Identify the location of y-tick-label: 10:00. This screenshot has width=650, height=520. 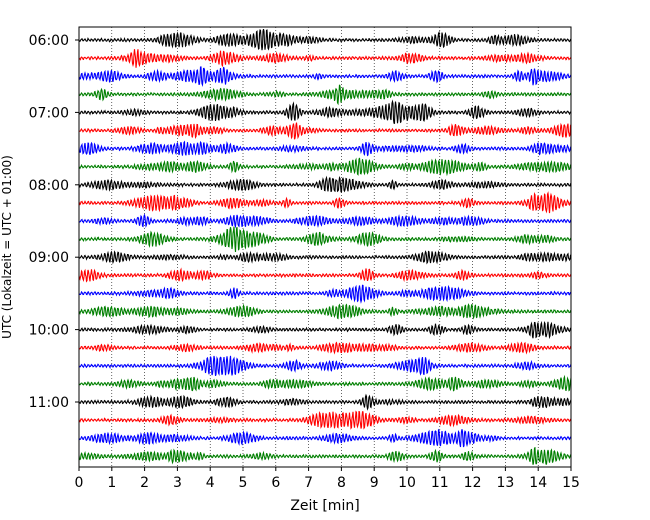
(49, 331).